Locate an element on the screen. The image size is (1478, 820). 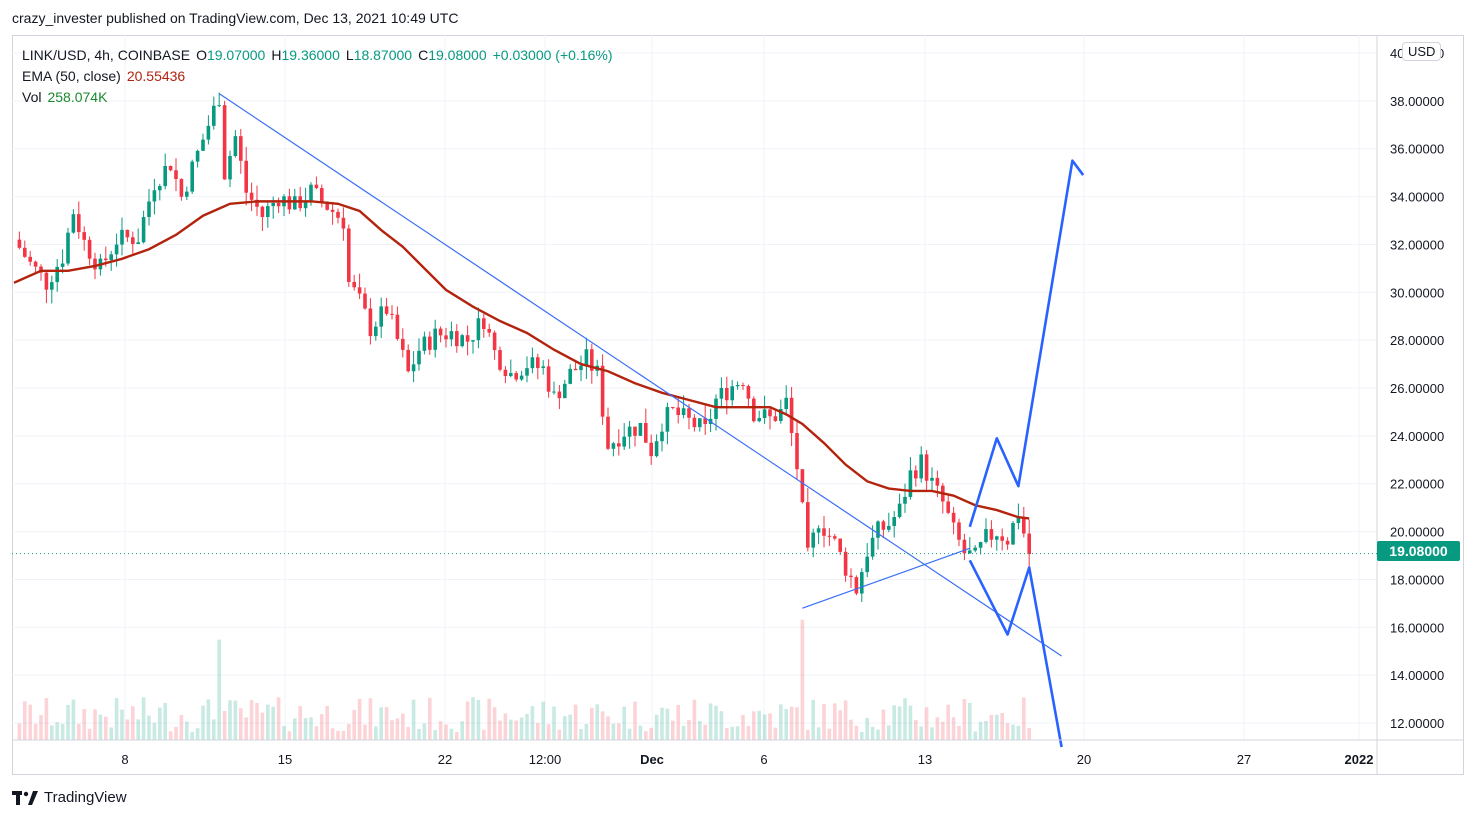
close-value: 19.08000 is located at coordinates (457, 55).